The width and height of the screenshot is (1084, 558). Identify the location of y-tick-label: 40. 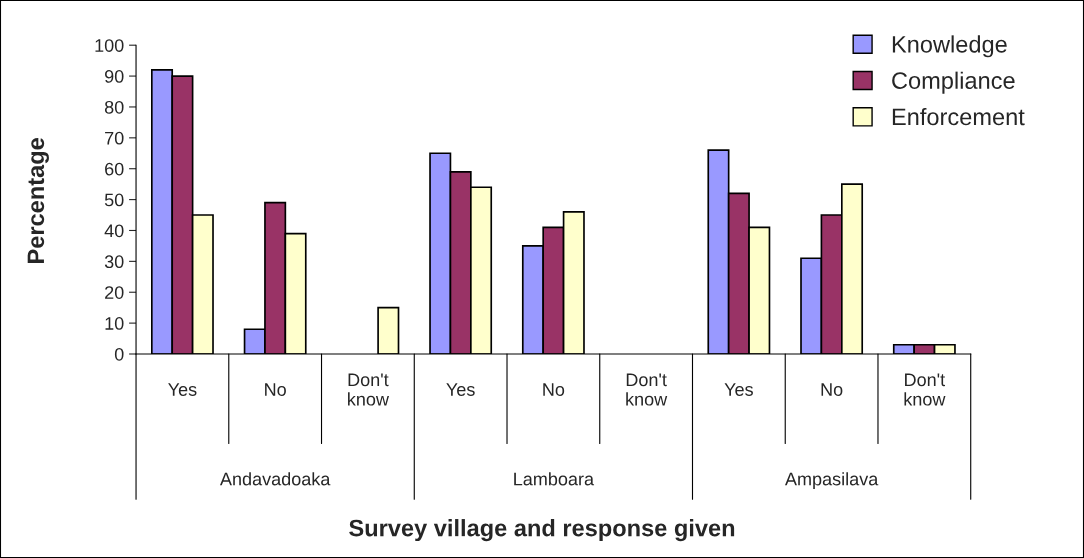
(114, 231).